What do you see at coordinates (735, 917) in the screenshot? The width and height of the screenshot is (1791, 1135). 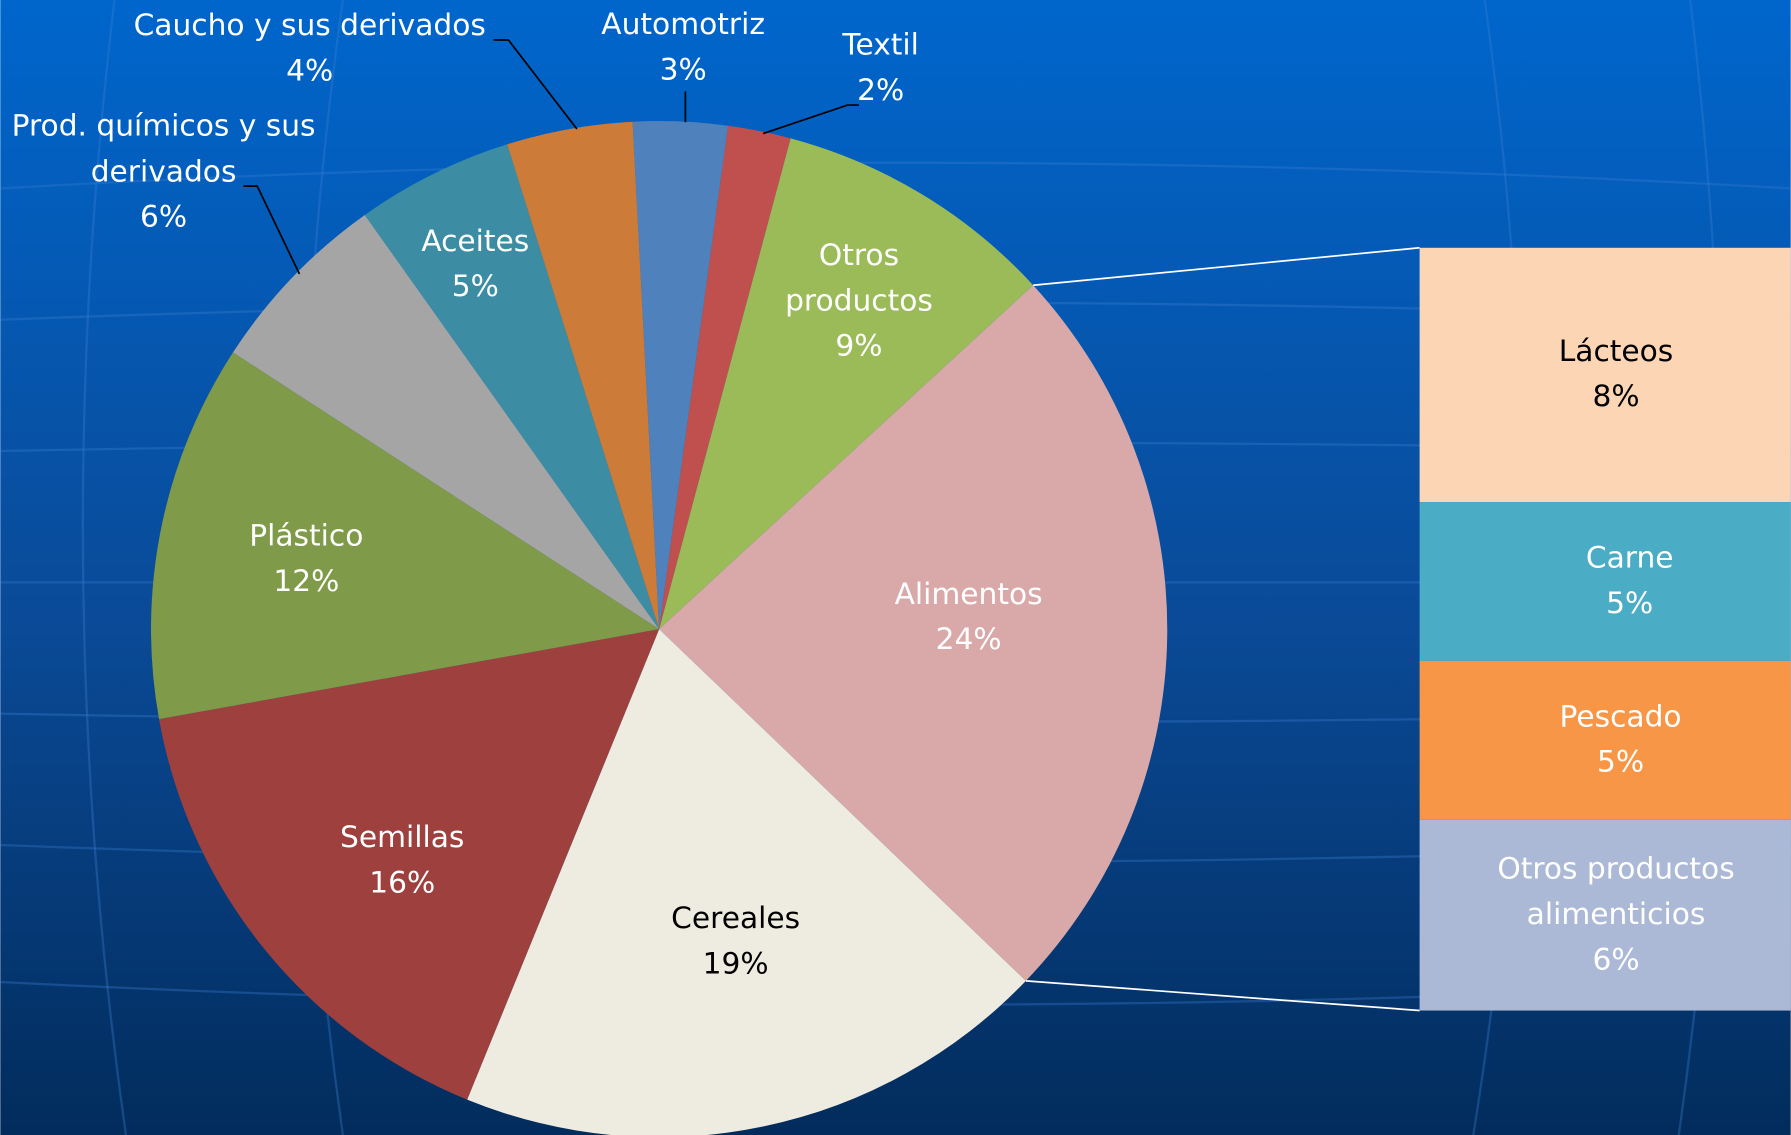 I see `slice-label: Cereales` at bounding box center [735, 917].